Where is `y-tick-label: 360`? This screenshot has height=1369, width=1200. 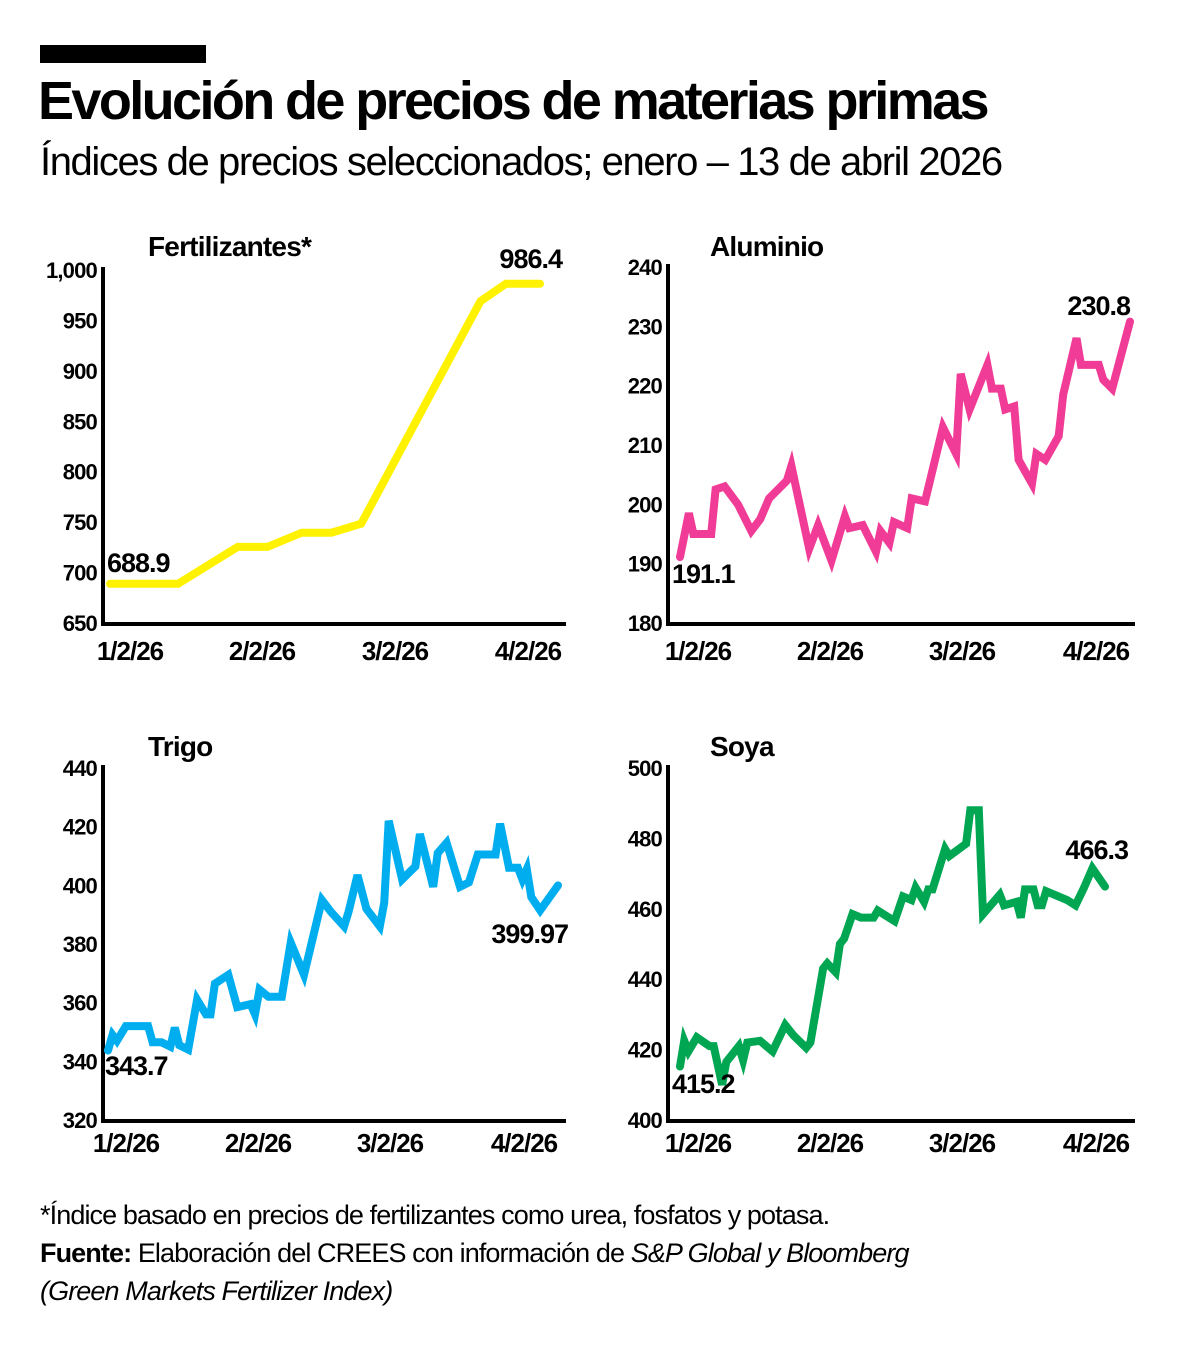
y-tick-label: 360 is located at coordinates (80, 1003).